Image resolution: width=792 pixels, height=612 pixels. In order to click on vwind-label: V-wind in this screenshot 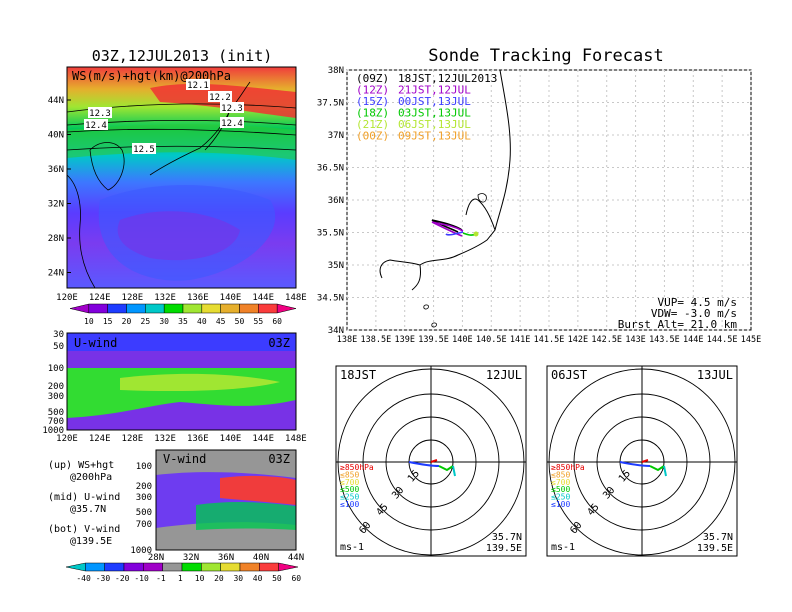, I will do `click(184, 459)`.